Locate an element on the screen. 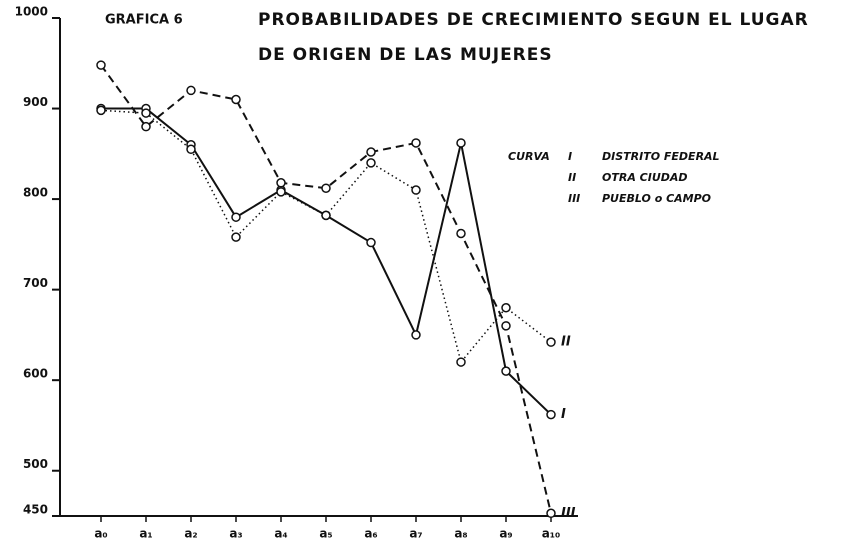 This screenshot has height=544, width=849. legend-numeral: I is located at coordinates (570, 156).